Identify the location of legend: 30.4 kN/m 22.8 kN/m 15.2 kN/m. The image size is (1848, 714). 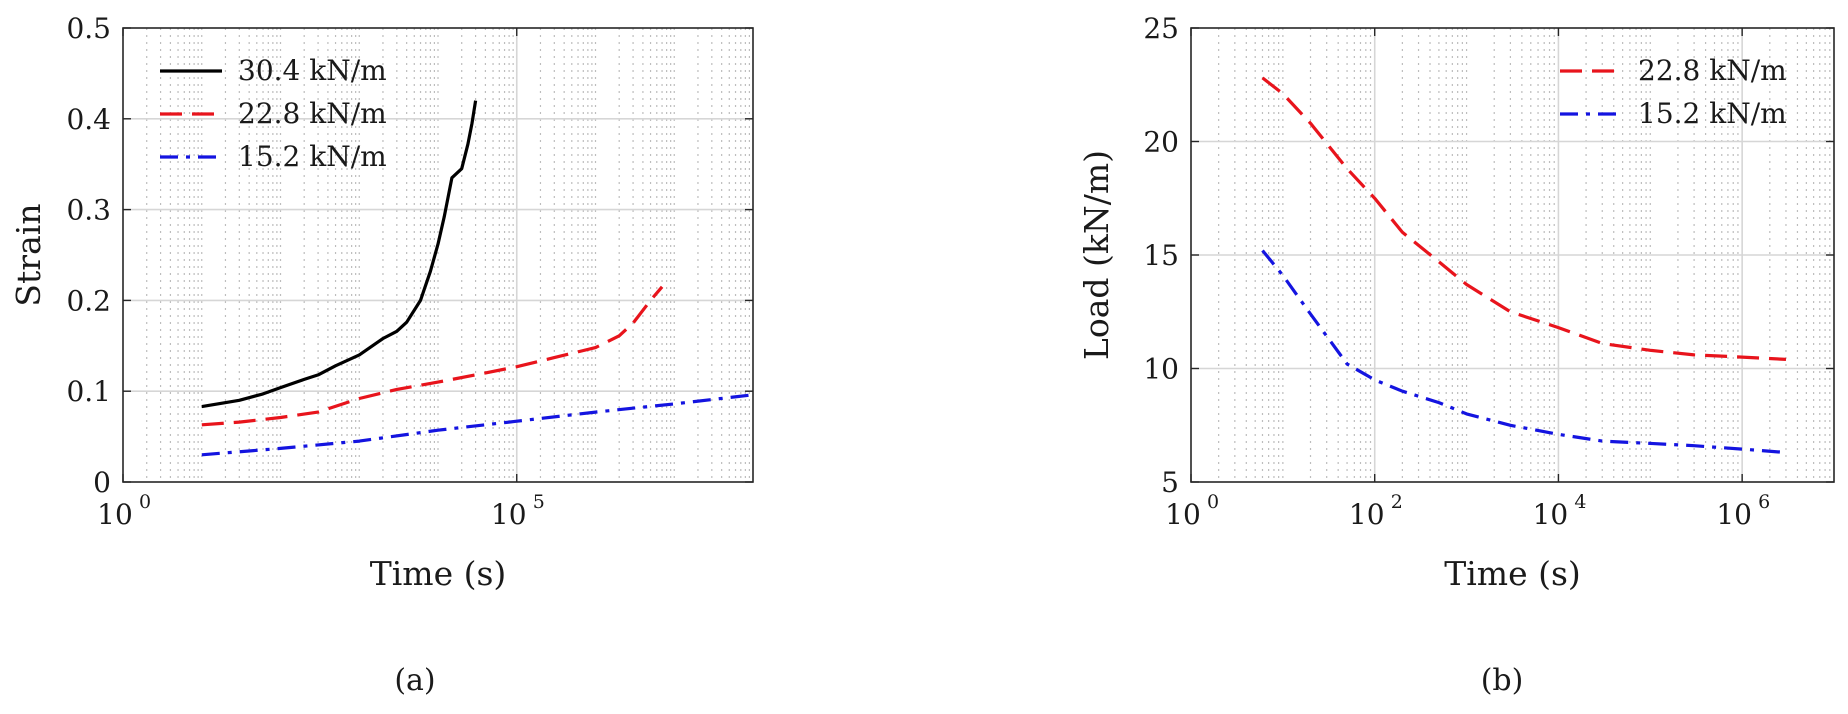
(273, 113).